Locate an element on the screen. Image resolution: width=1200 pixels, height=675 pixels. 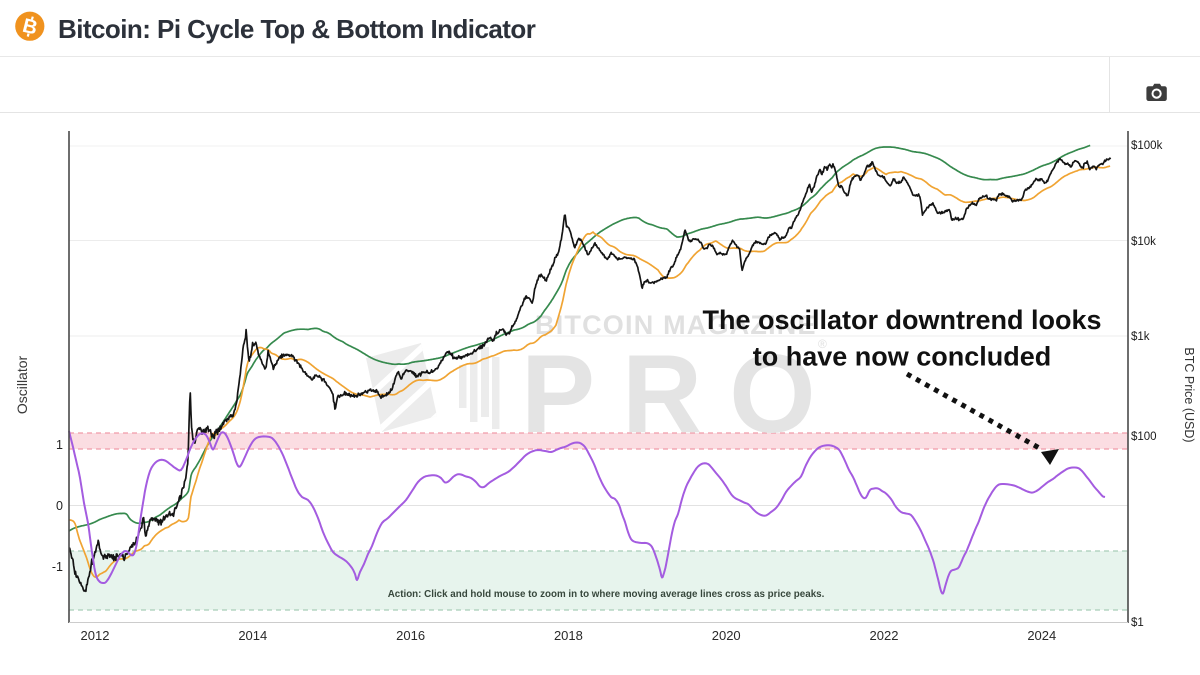
svg-text:Bitcoin: Pi Cycle Top & Bottom: Bitcoin: Pi Cycle Top & Bottom Indicator is located at coordinates (297, 29).